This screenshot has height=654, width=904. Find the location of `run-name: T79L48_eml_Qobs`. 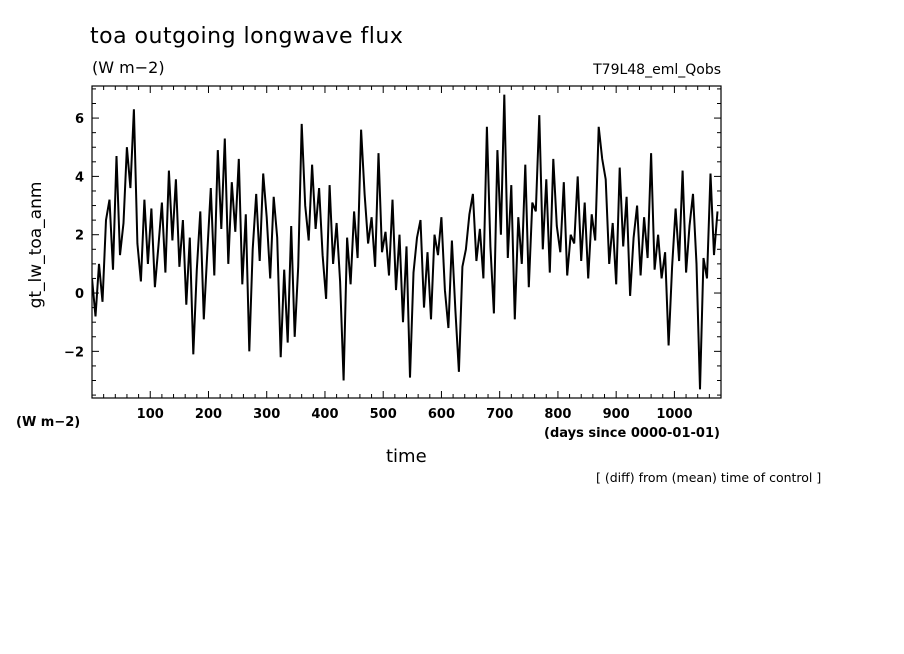

run-name: T79L48_eml_Qobs is located at coordinates (657, 70).